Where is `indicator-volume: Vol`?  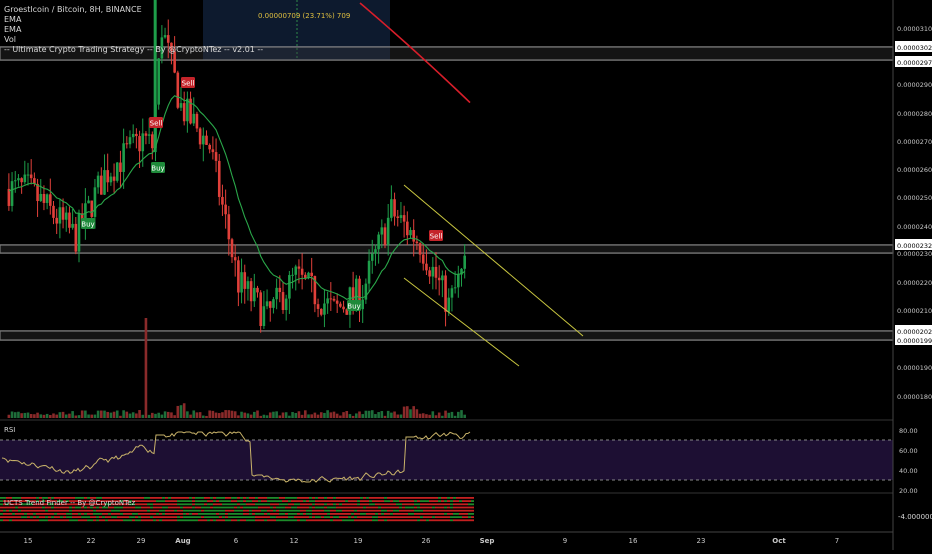 indicator-volume: Vol is located at coordinates (10, 39).